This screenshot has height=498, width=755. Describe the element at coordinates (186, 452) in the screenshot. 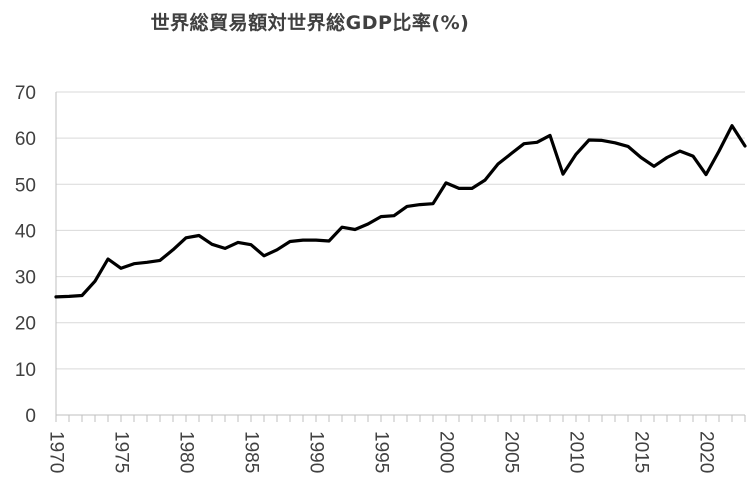

I see `x-tick-label: 1980` at that location.